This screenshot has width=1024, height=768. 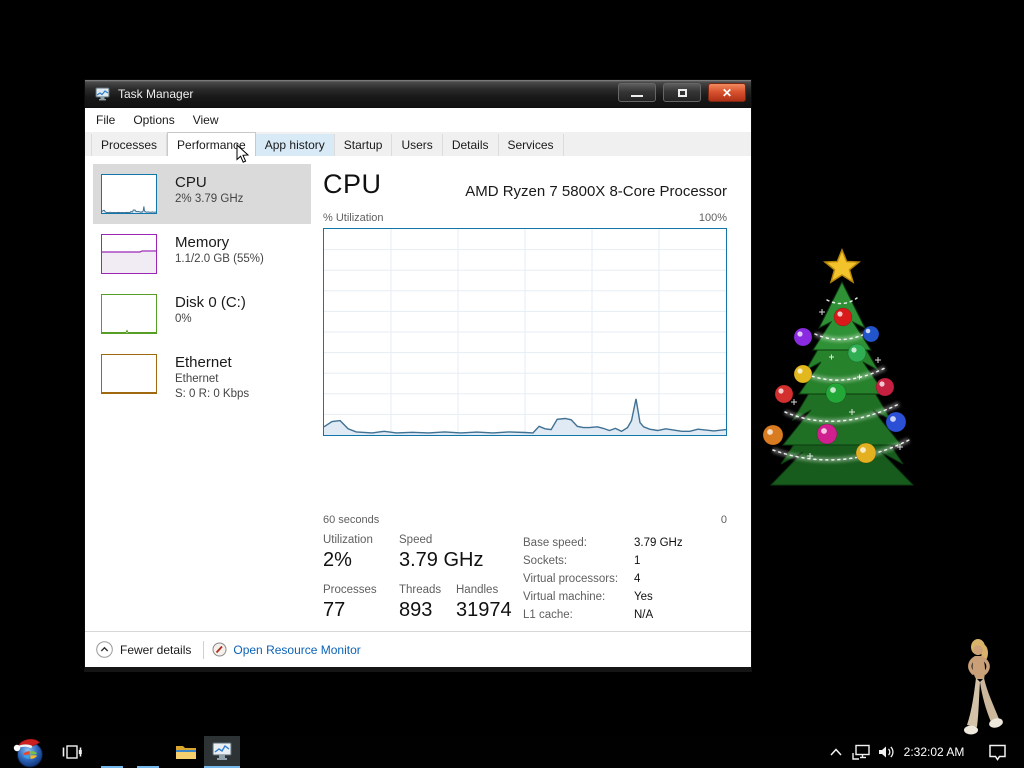 What do you see at coordinates (129, 145) in the screenshot?
I see `tab-processes: Processes` at bounding box center [129, 145].